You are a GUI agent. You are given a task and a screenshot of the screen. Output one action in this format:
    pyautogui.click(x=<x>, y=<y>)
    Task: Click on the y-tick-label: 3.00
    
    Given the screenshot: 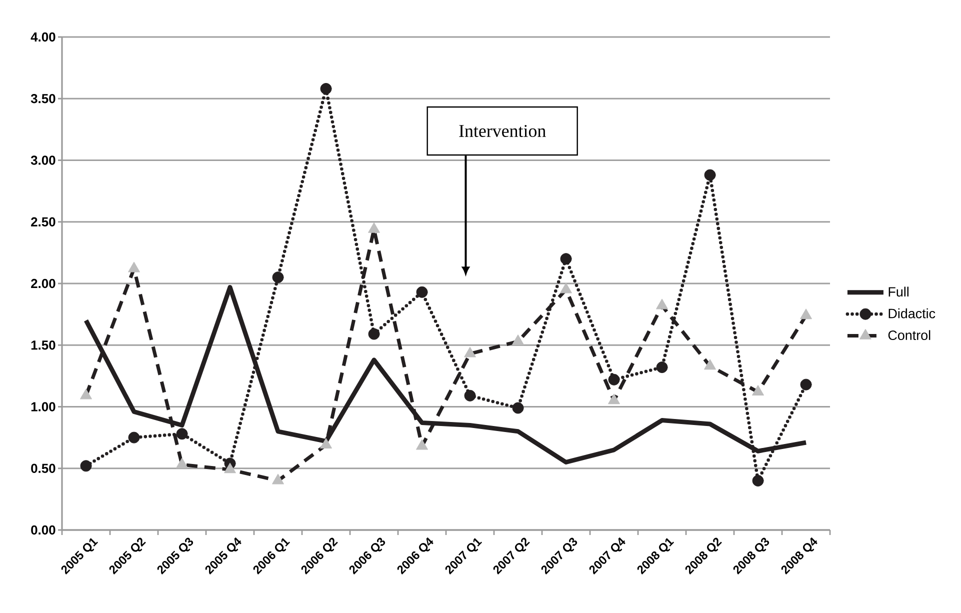 What is the action you would take?
    pyautogui.click(x=43, y=160)
    